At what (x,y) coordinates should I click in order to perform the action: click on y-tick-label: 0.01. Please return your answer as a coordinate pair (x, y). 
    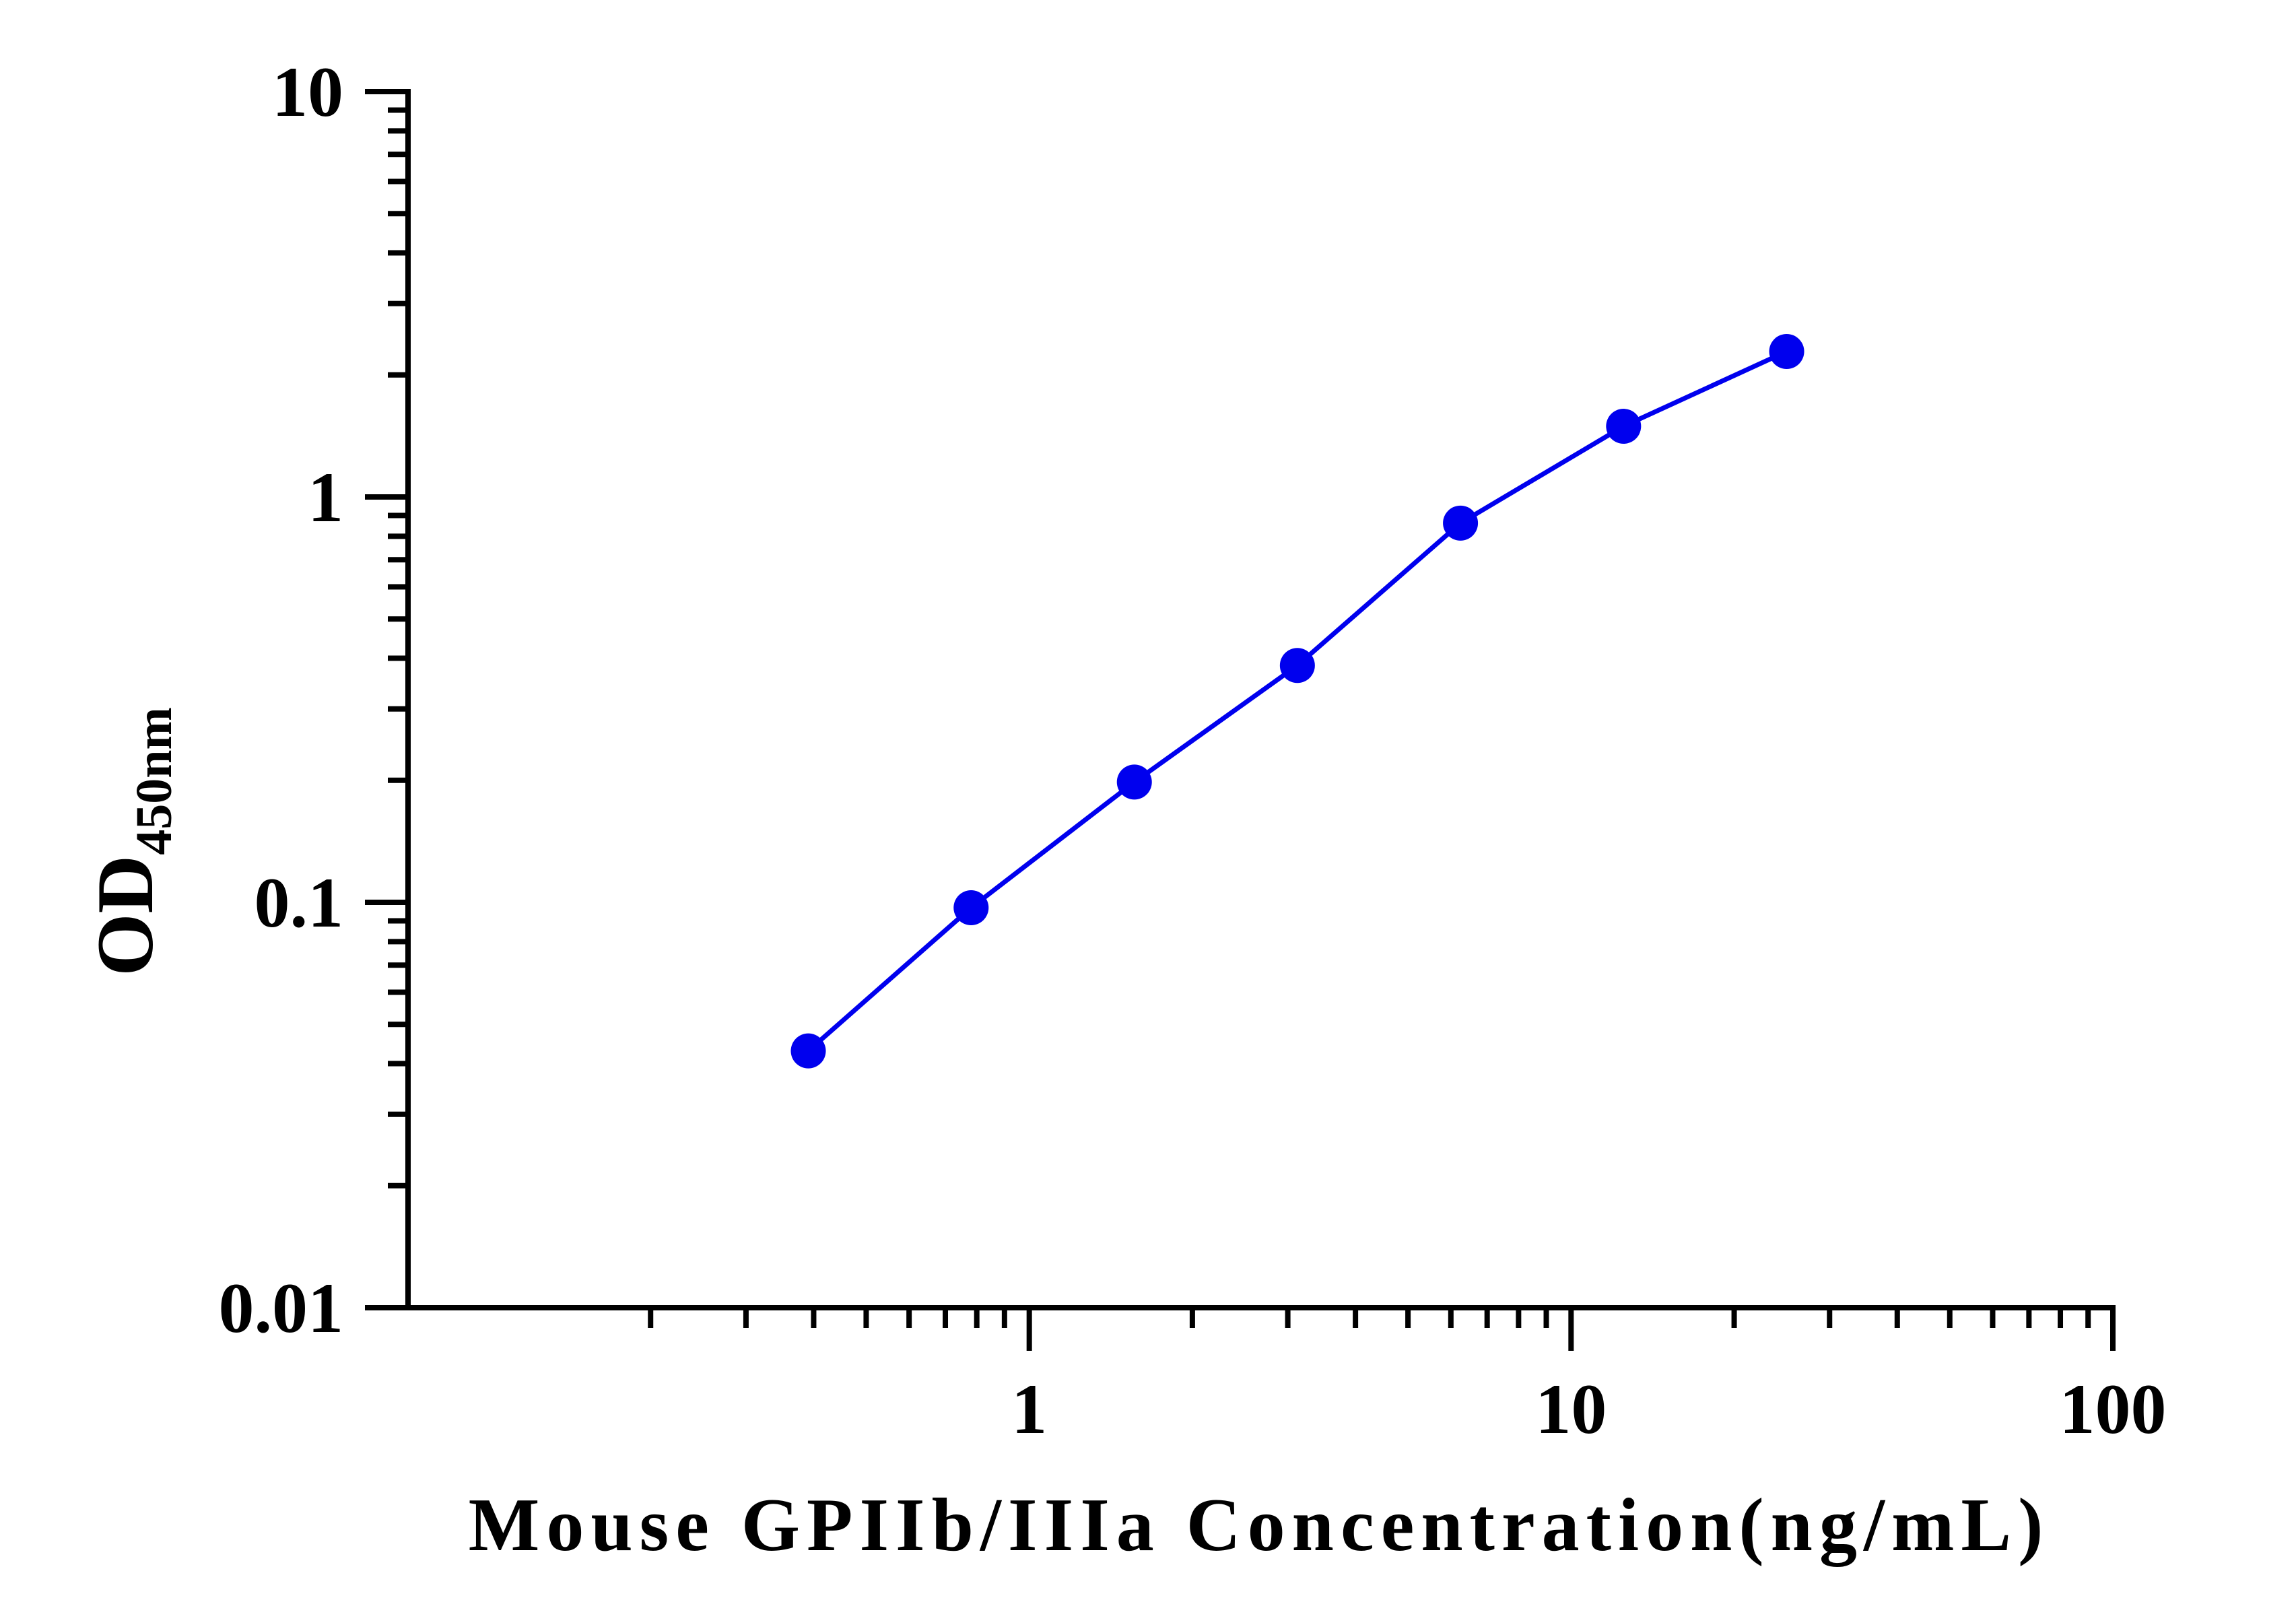
    Looking at the image, I should click on (281, 1308).